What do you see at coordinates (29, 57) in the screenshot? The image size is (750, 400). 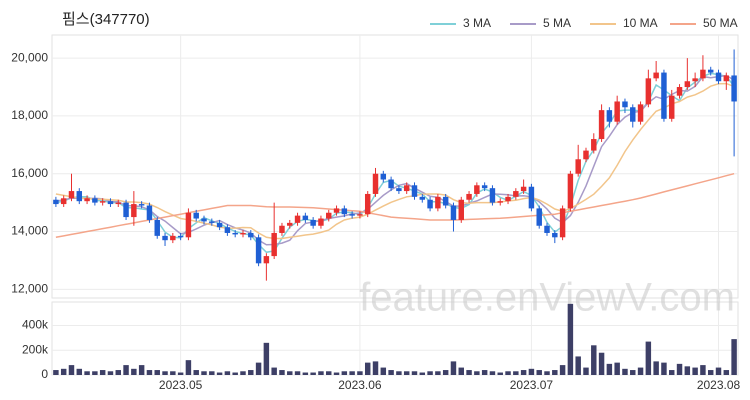 I see `y-tick-label: 20,000` at bounding box center [29, 57].